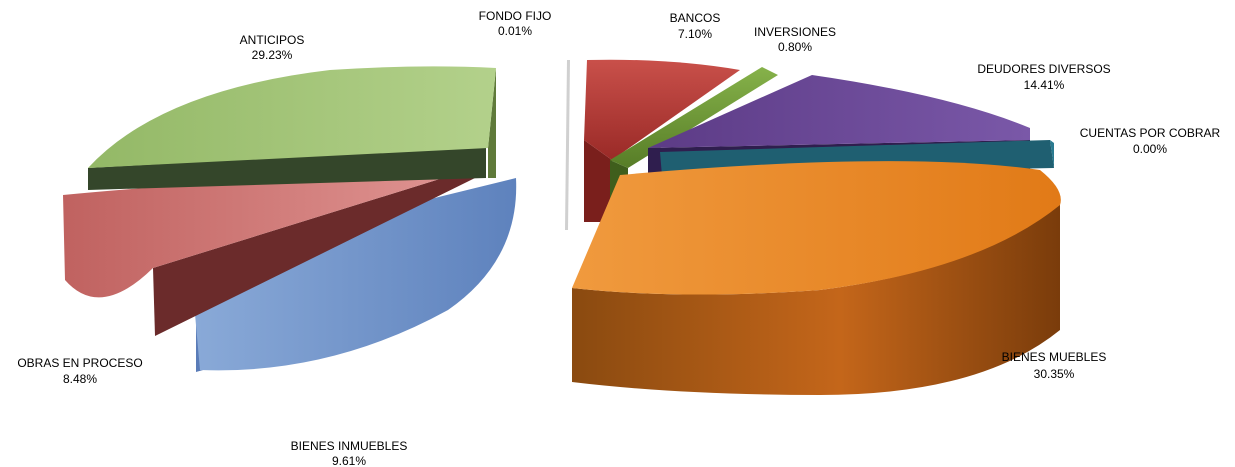  Describe the element at coordinates (1054, 357) in the screenshot. I see `label-bienes-muebles: BIENES MUEBLES` at that location.